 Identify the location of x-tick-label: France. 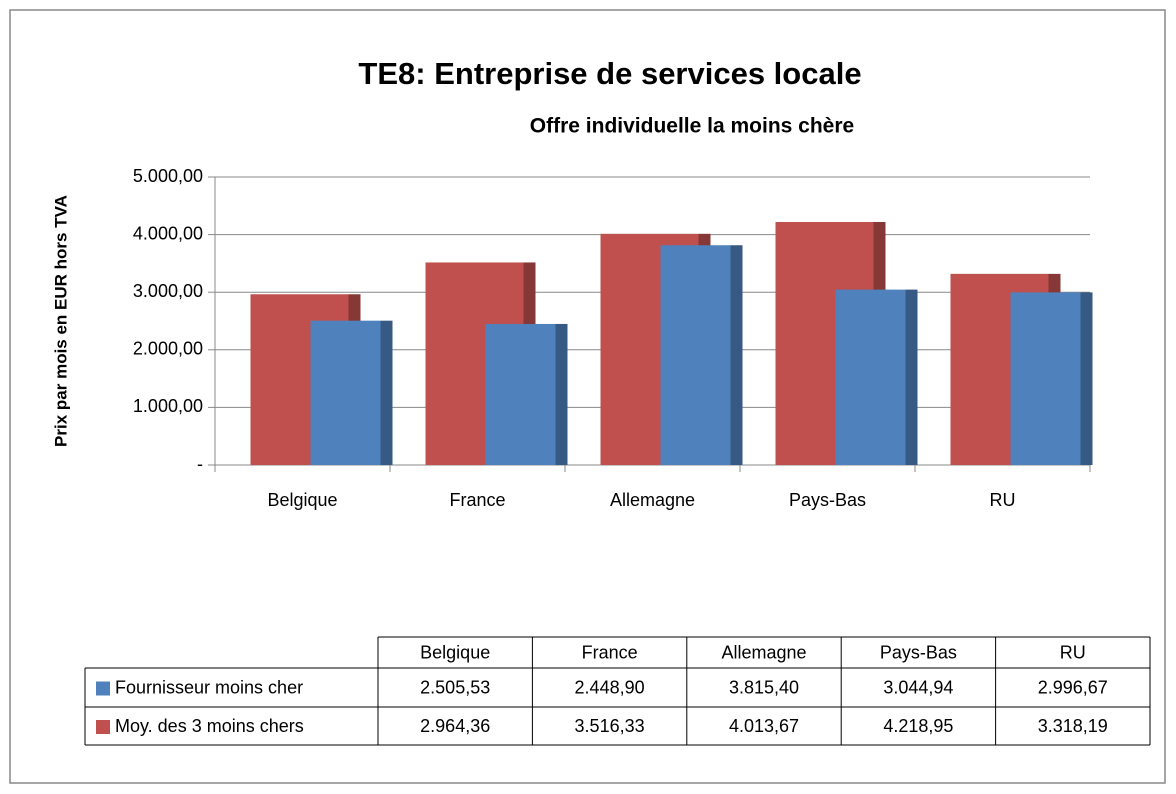
(477, 500).